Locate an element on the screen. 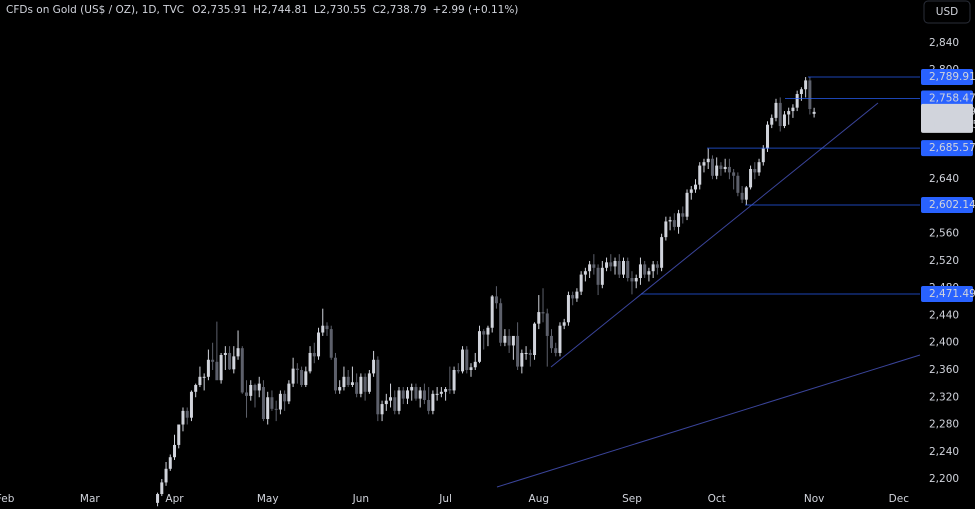  x-tick-label: Sep is located at coordinates (632, 499).